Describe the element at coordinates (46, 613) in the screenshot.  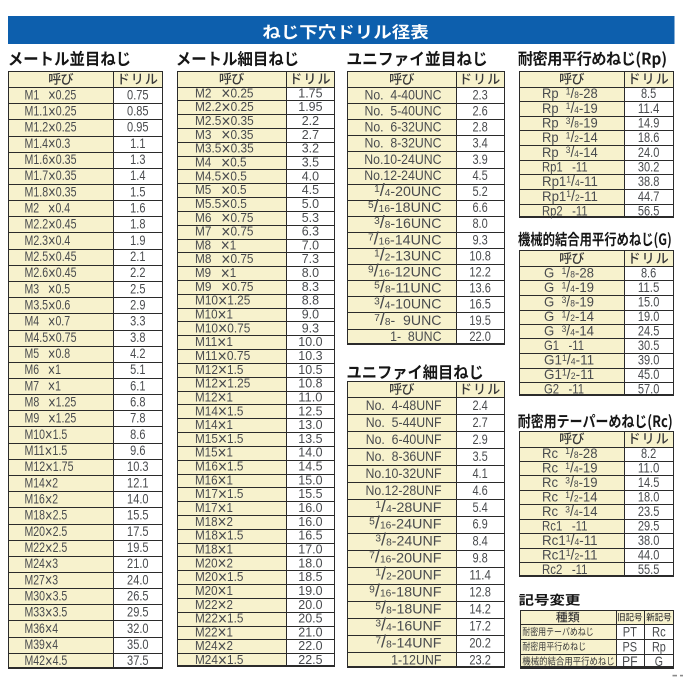
I see `svg-text: M33×3.5` at that location.